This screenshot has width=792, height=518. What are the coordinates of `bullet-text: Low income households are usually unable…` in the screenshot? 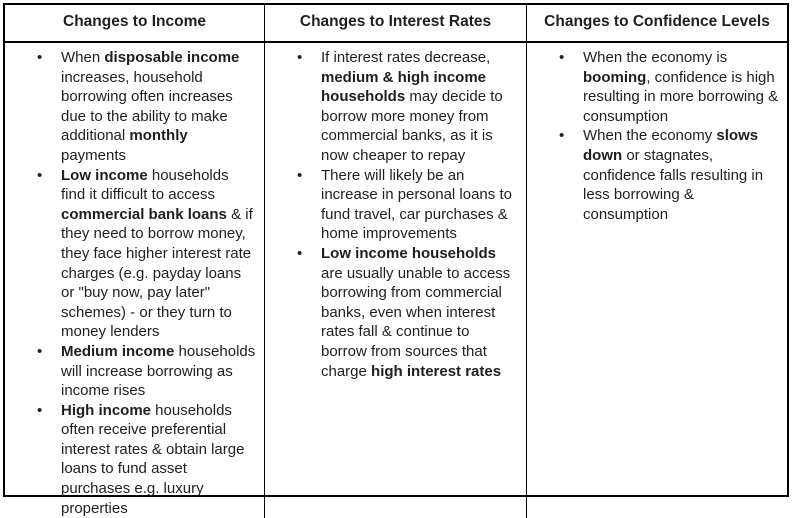 It's located at (416, 312).